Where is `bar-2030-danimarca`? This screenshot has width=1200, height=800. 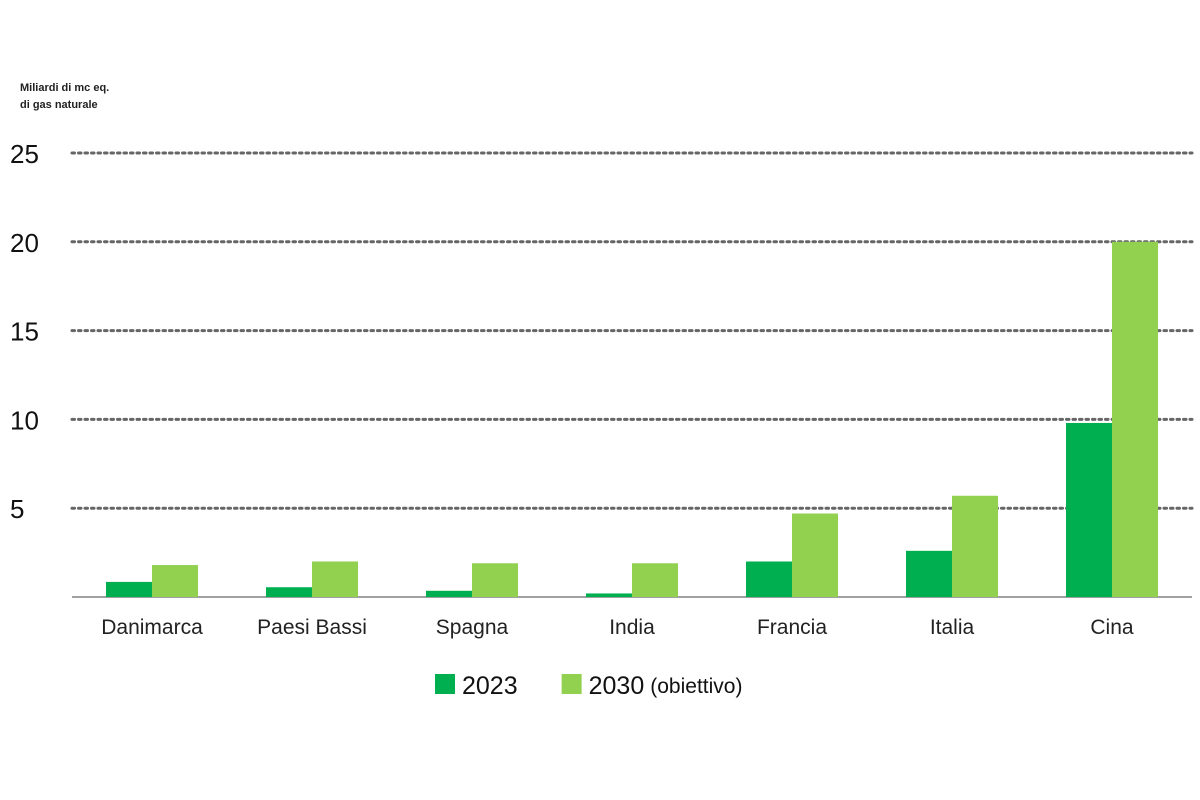 bar-2030-danimarca is located at coordinates (175, 581).